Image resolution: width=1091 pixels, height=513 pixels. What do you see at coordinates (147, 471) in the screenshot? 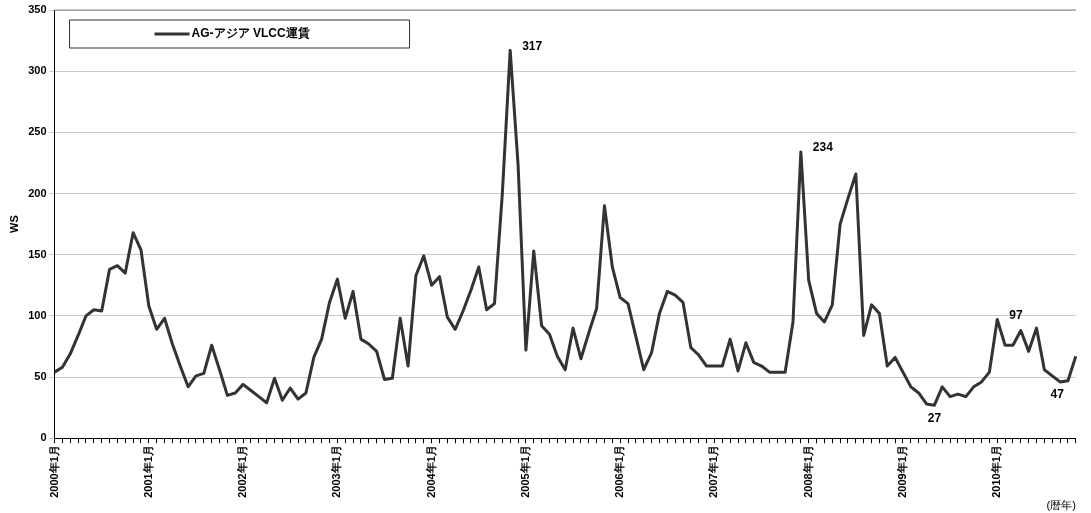
I see `x-tick-label: 2001年1月` at bounding box center [147, 471].